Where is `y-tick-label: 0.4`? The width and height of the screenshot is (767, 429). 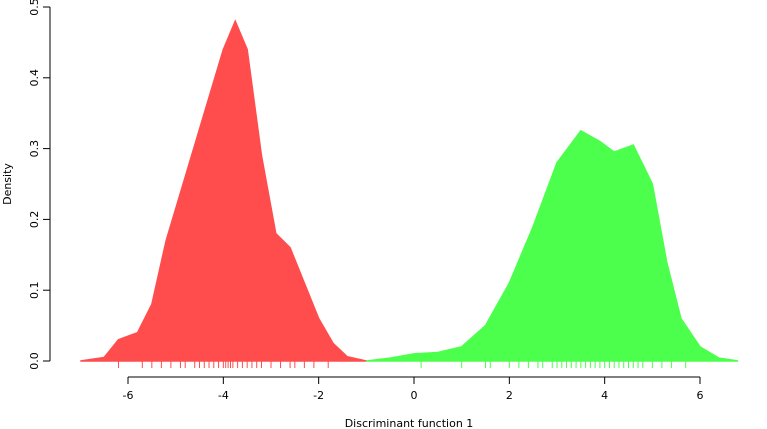 y-tick-label: 0.4 is located at coordinates (34, 78).